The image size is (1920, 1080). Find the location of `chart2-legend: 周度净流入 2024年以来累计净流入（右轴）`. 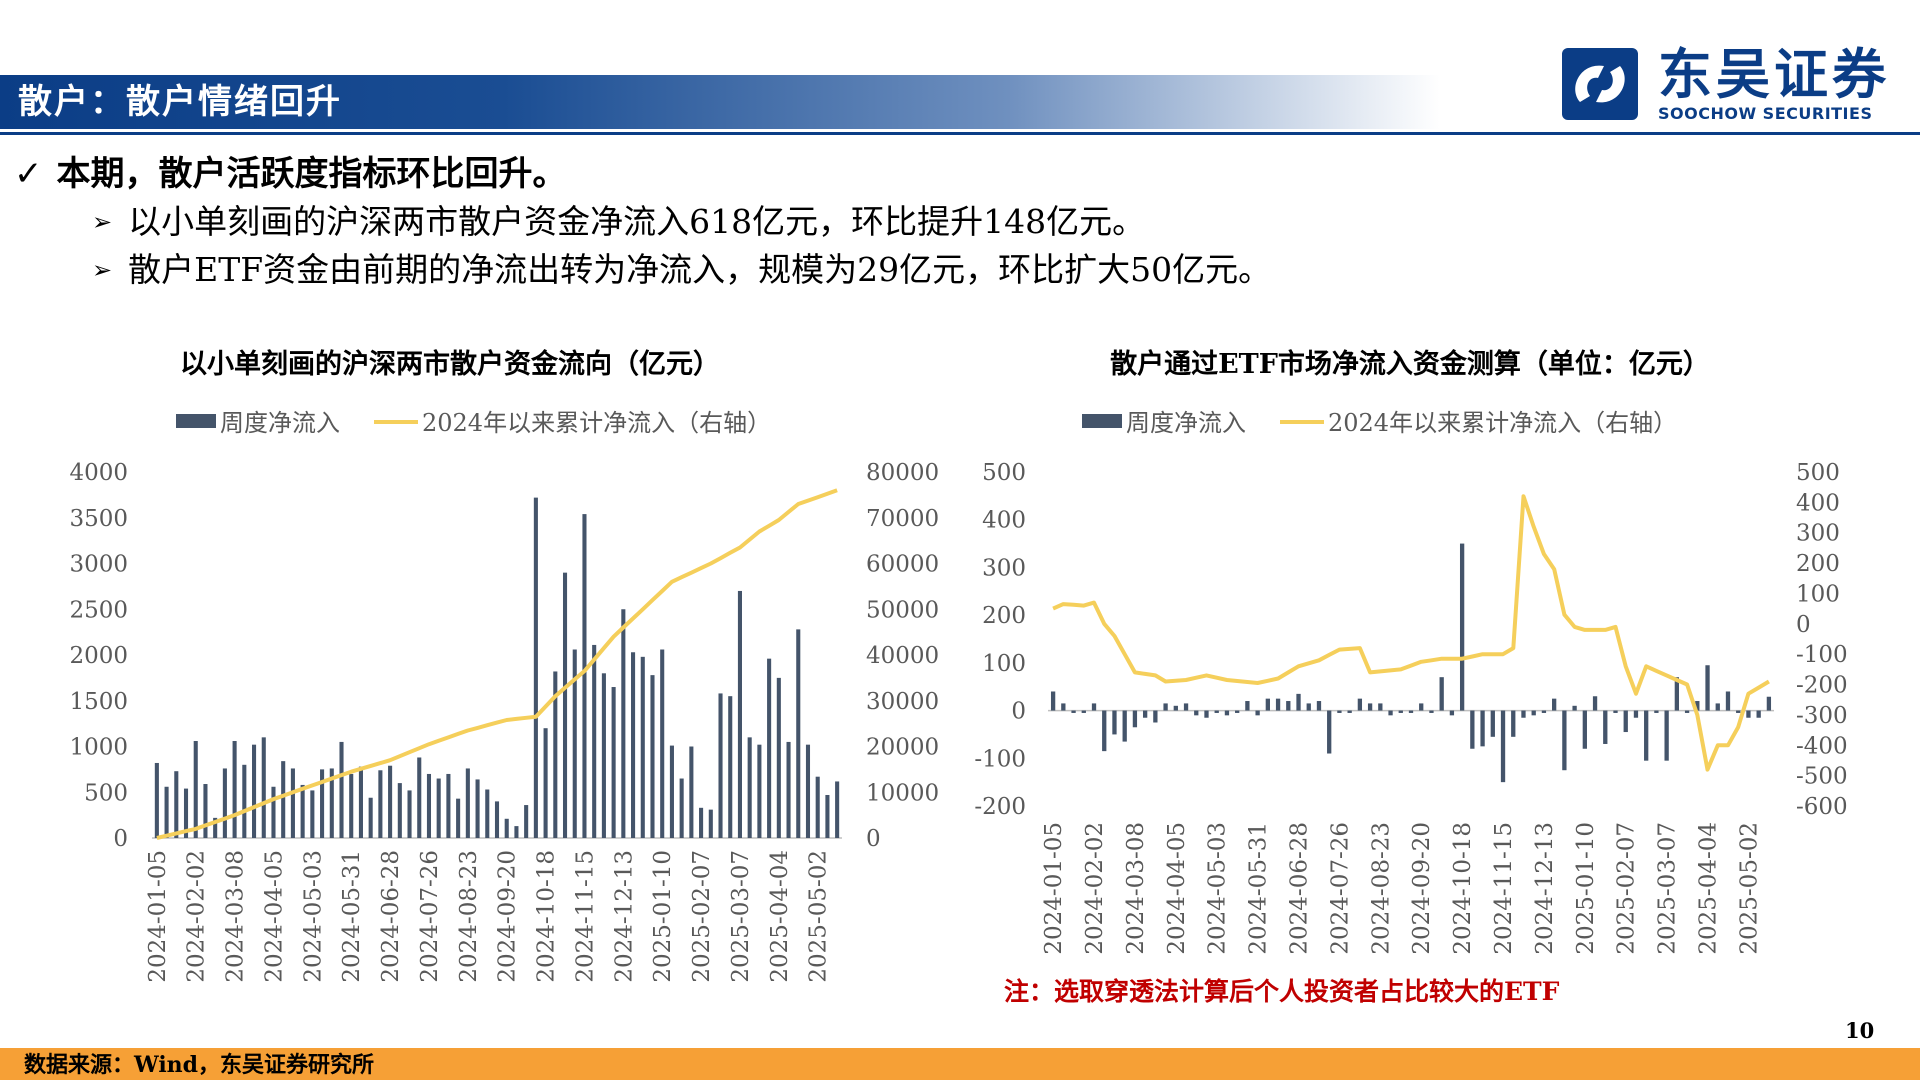

chart2-legend: 周度净流入 2024年以来累计净流入（右轴） is located at coordinates (1379, 423).